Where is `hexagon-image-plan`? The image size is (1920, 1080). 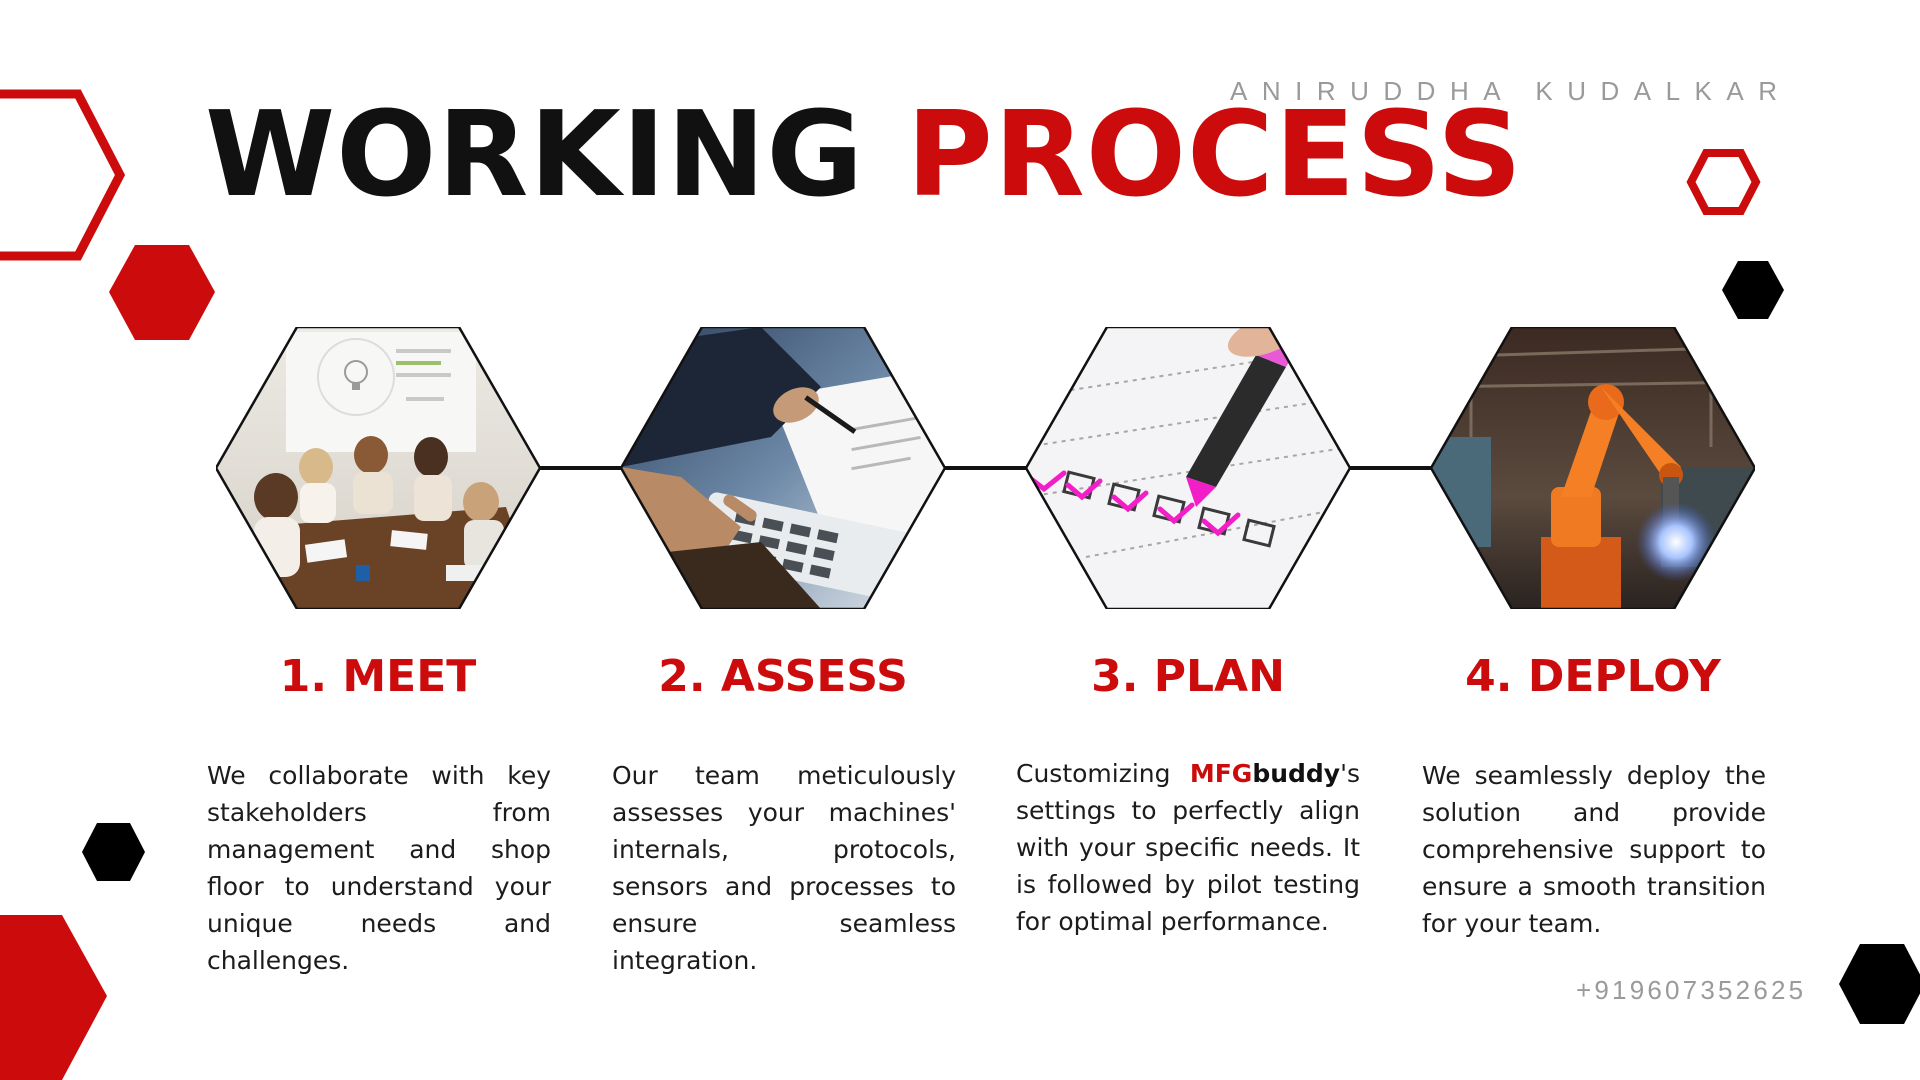 hexagon-image-plan is located at coordinates (1188, 468).